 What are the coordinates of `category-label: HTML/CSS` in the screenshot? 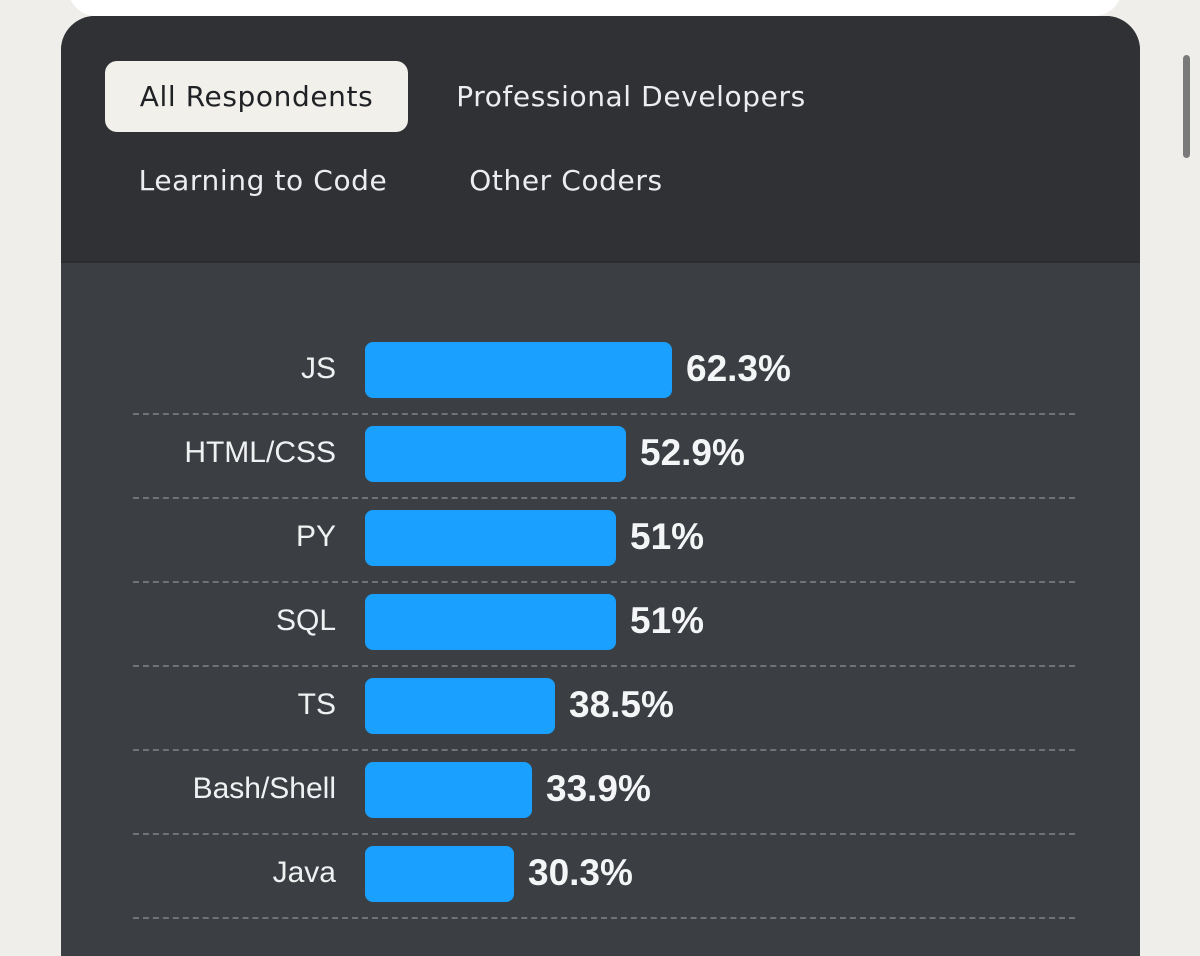 It's located at (260, 452).